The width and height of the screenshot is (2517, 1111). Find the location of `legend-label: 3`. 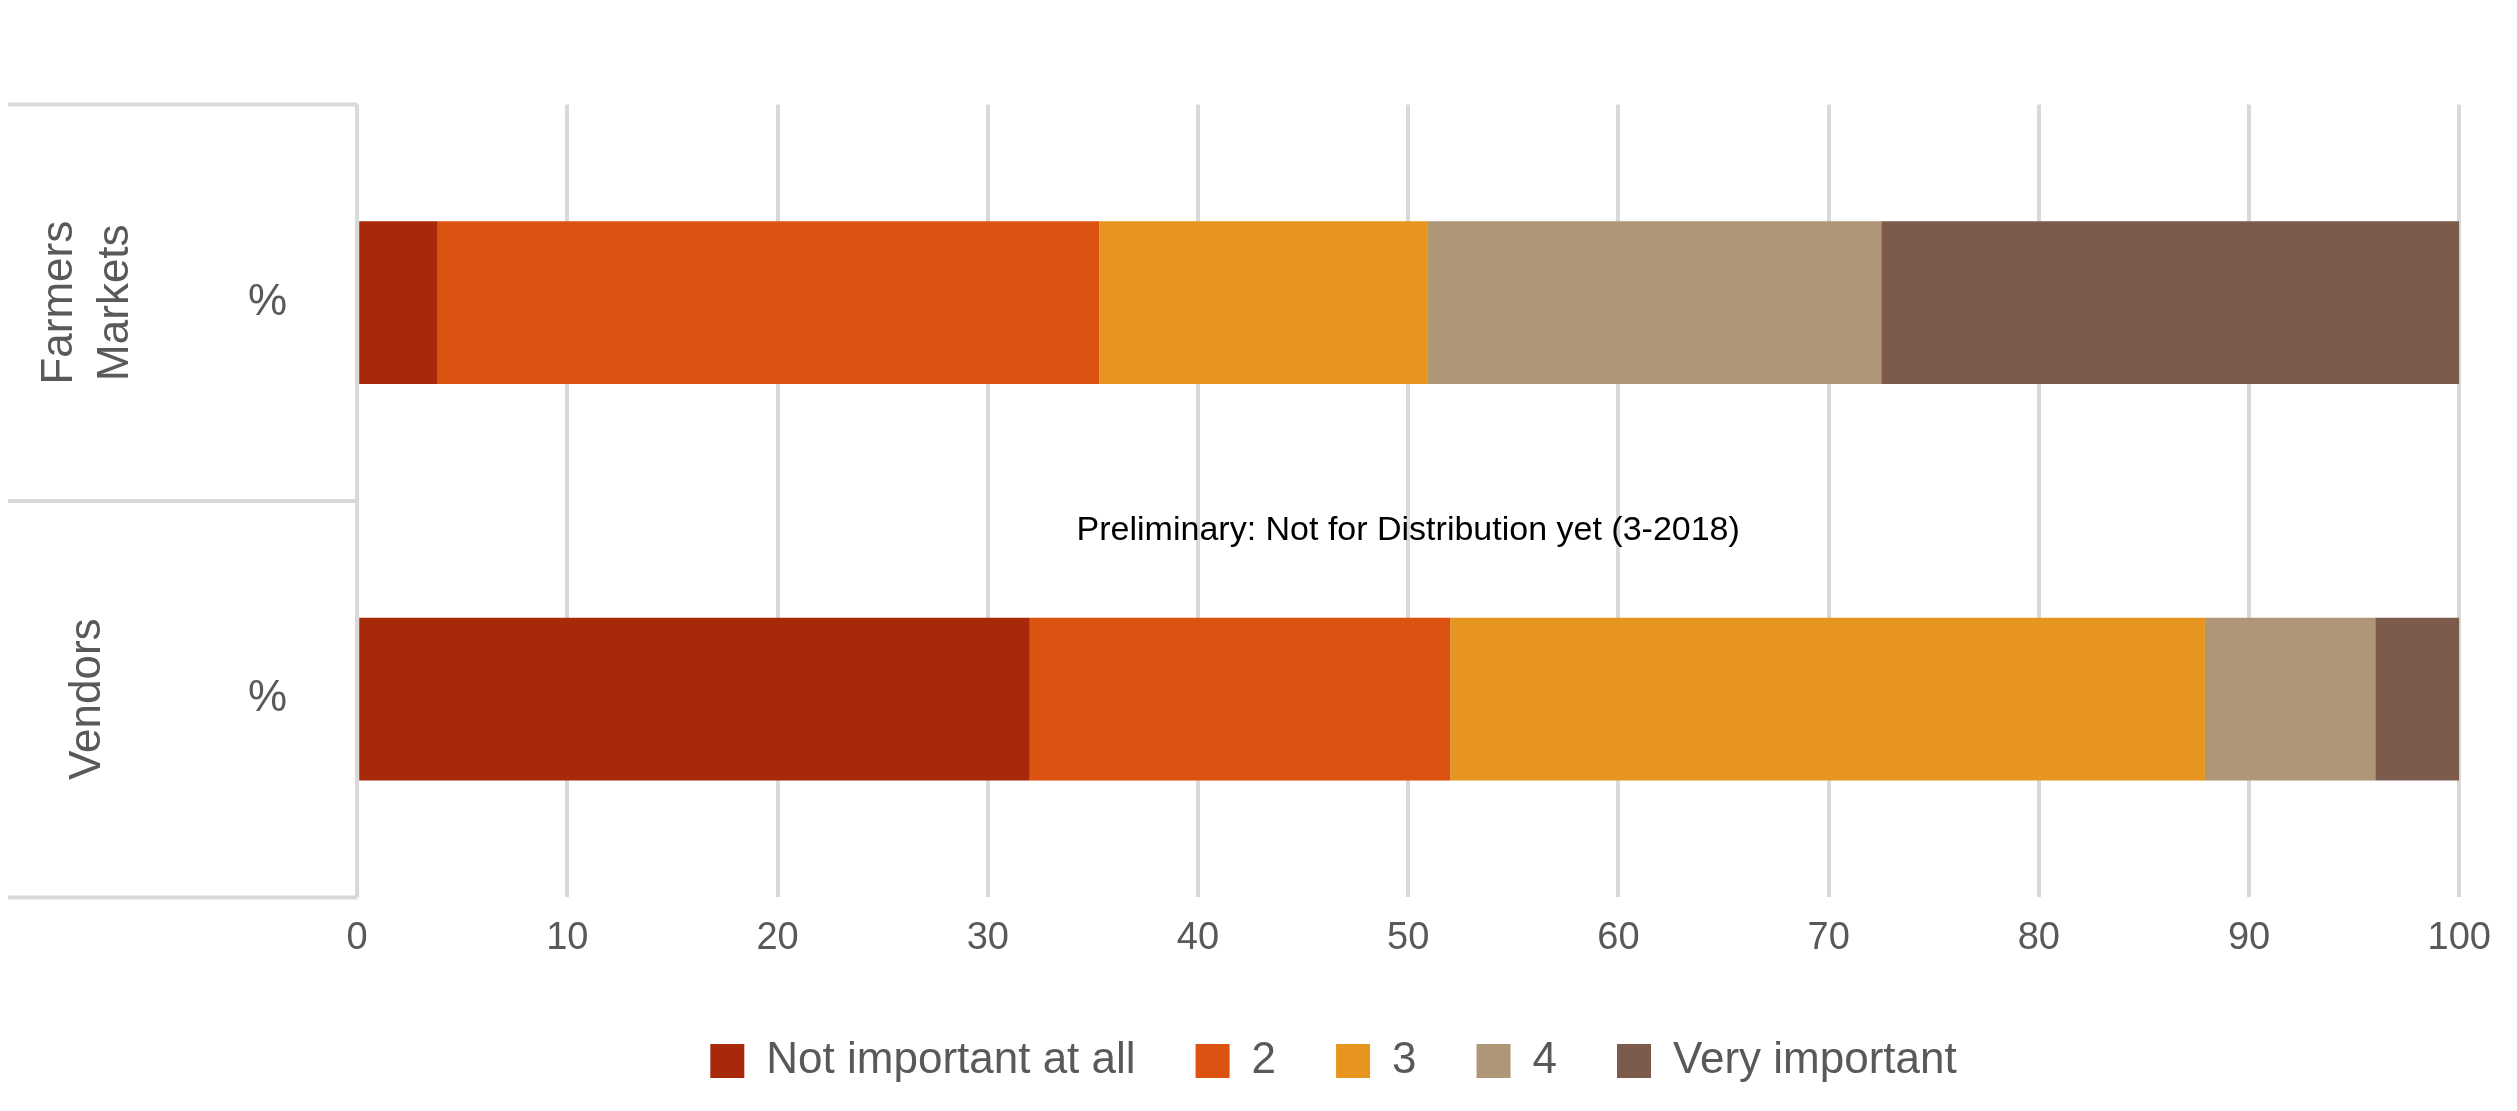

legend-label: 3 is located at coordinates (1404, 1058).